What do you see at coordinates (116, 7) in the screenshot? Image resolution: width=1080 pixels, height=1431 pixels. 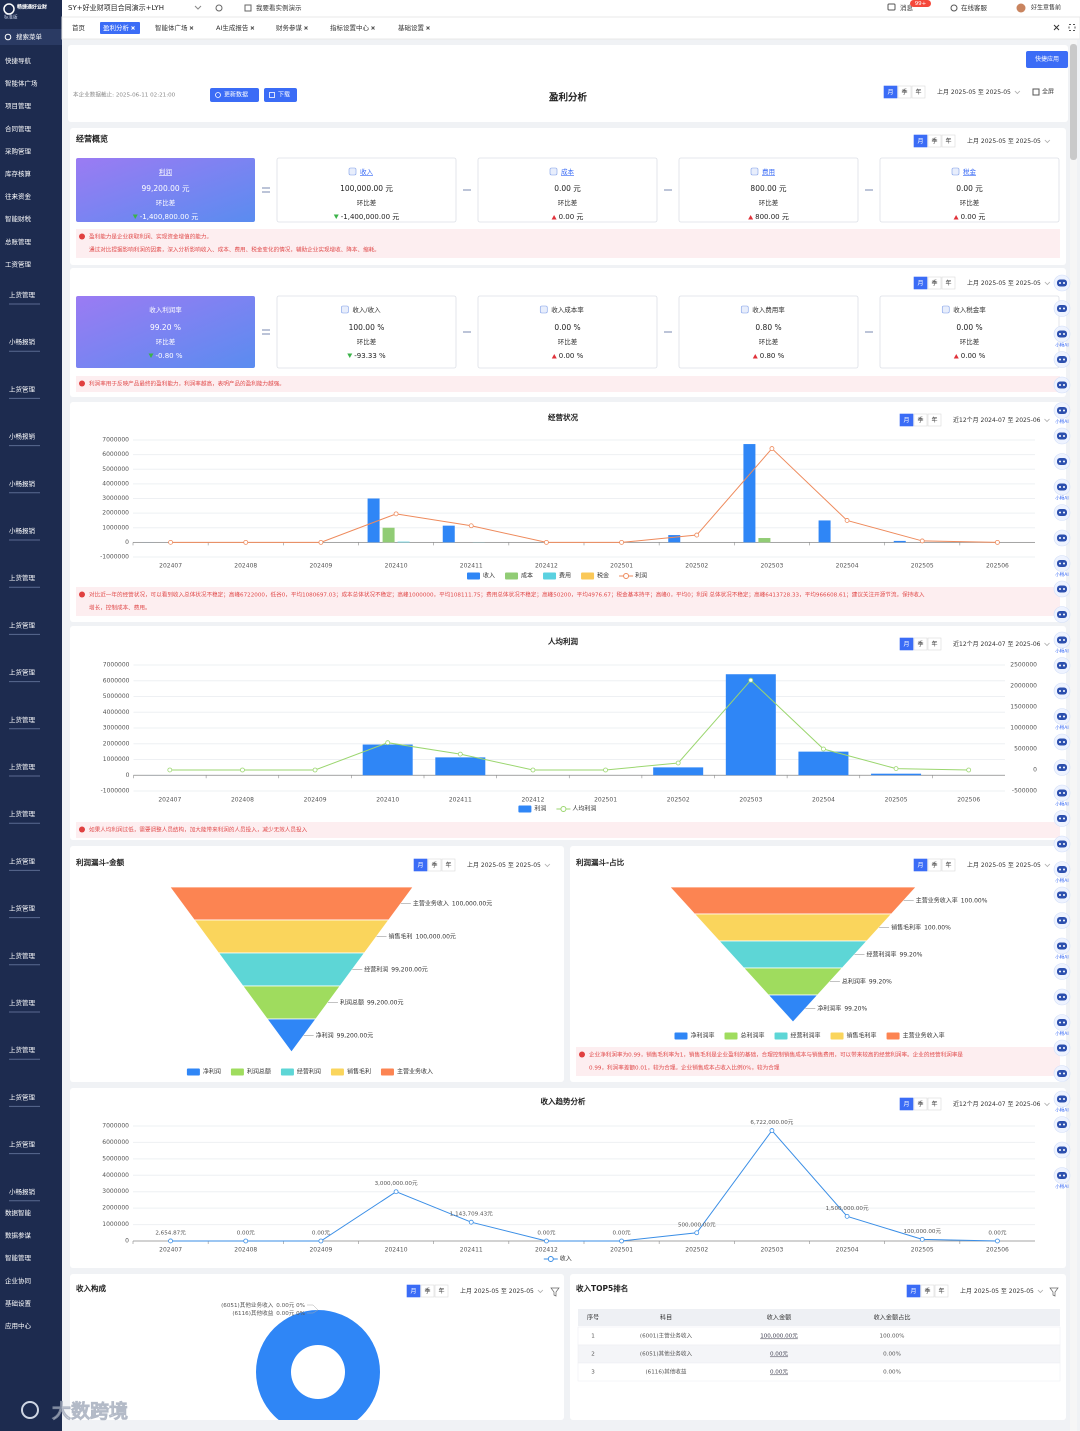 I see `company-select: SY+好业财项目合同演示+LYH` at bounding box center [116, 7].